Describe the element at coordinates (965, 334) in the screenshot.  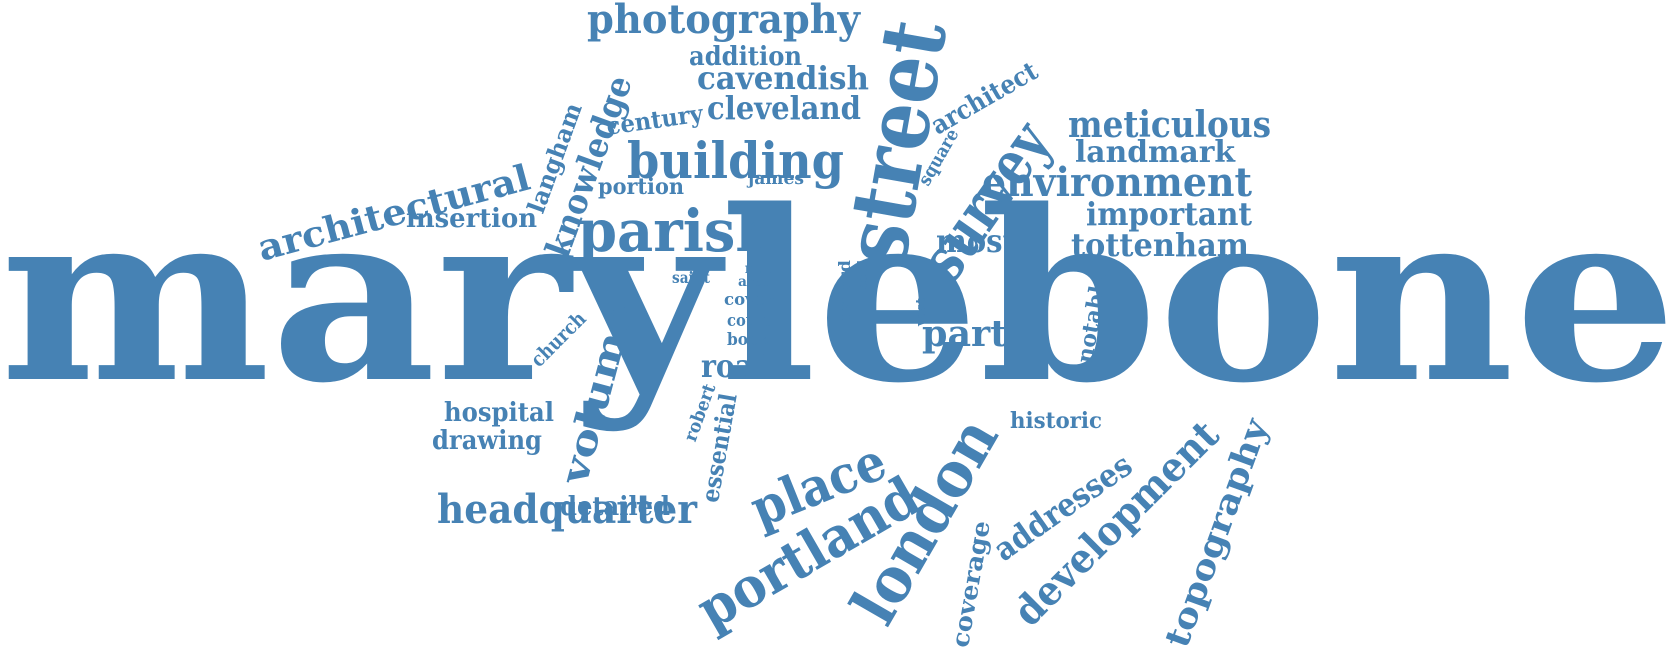
I see `word-part: part` at that location.